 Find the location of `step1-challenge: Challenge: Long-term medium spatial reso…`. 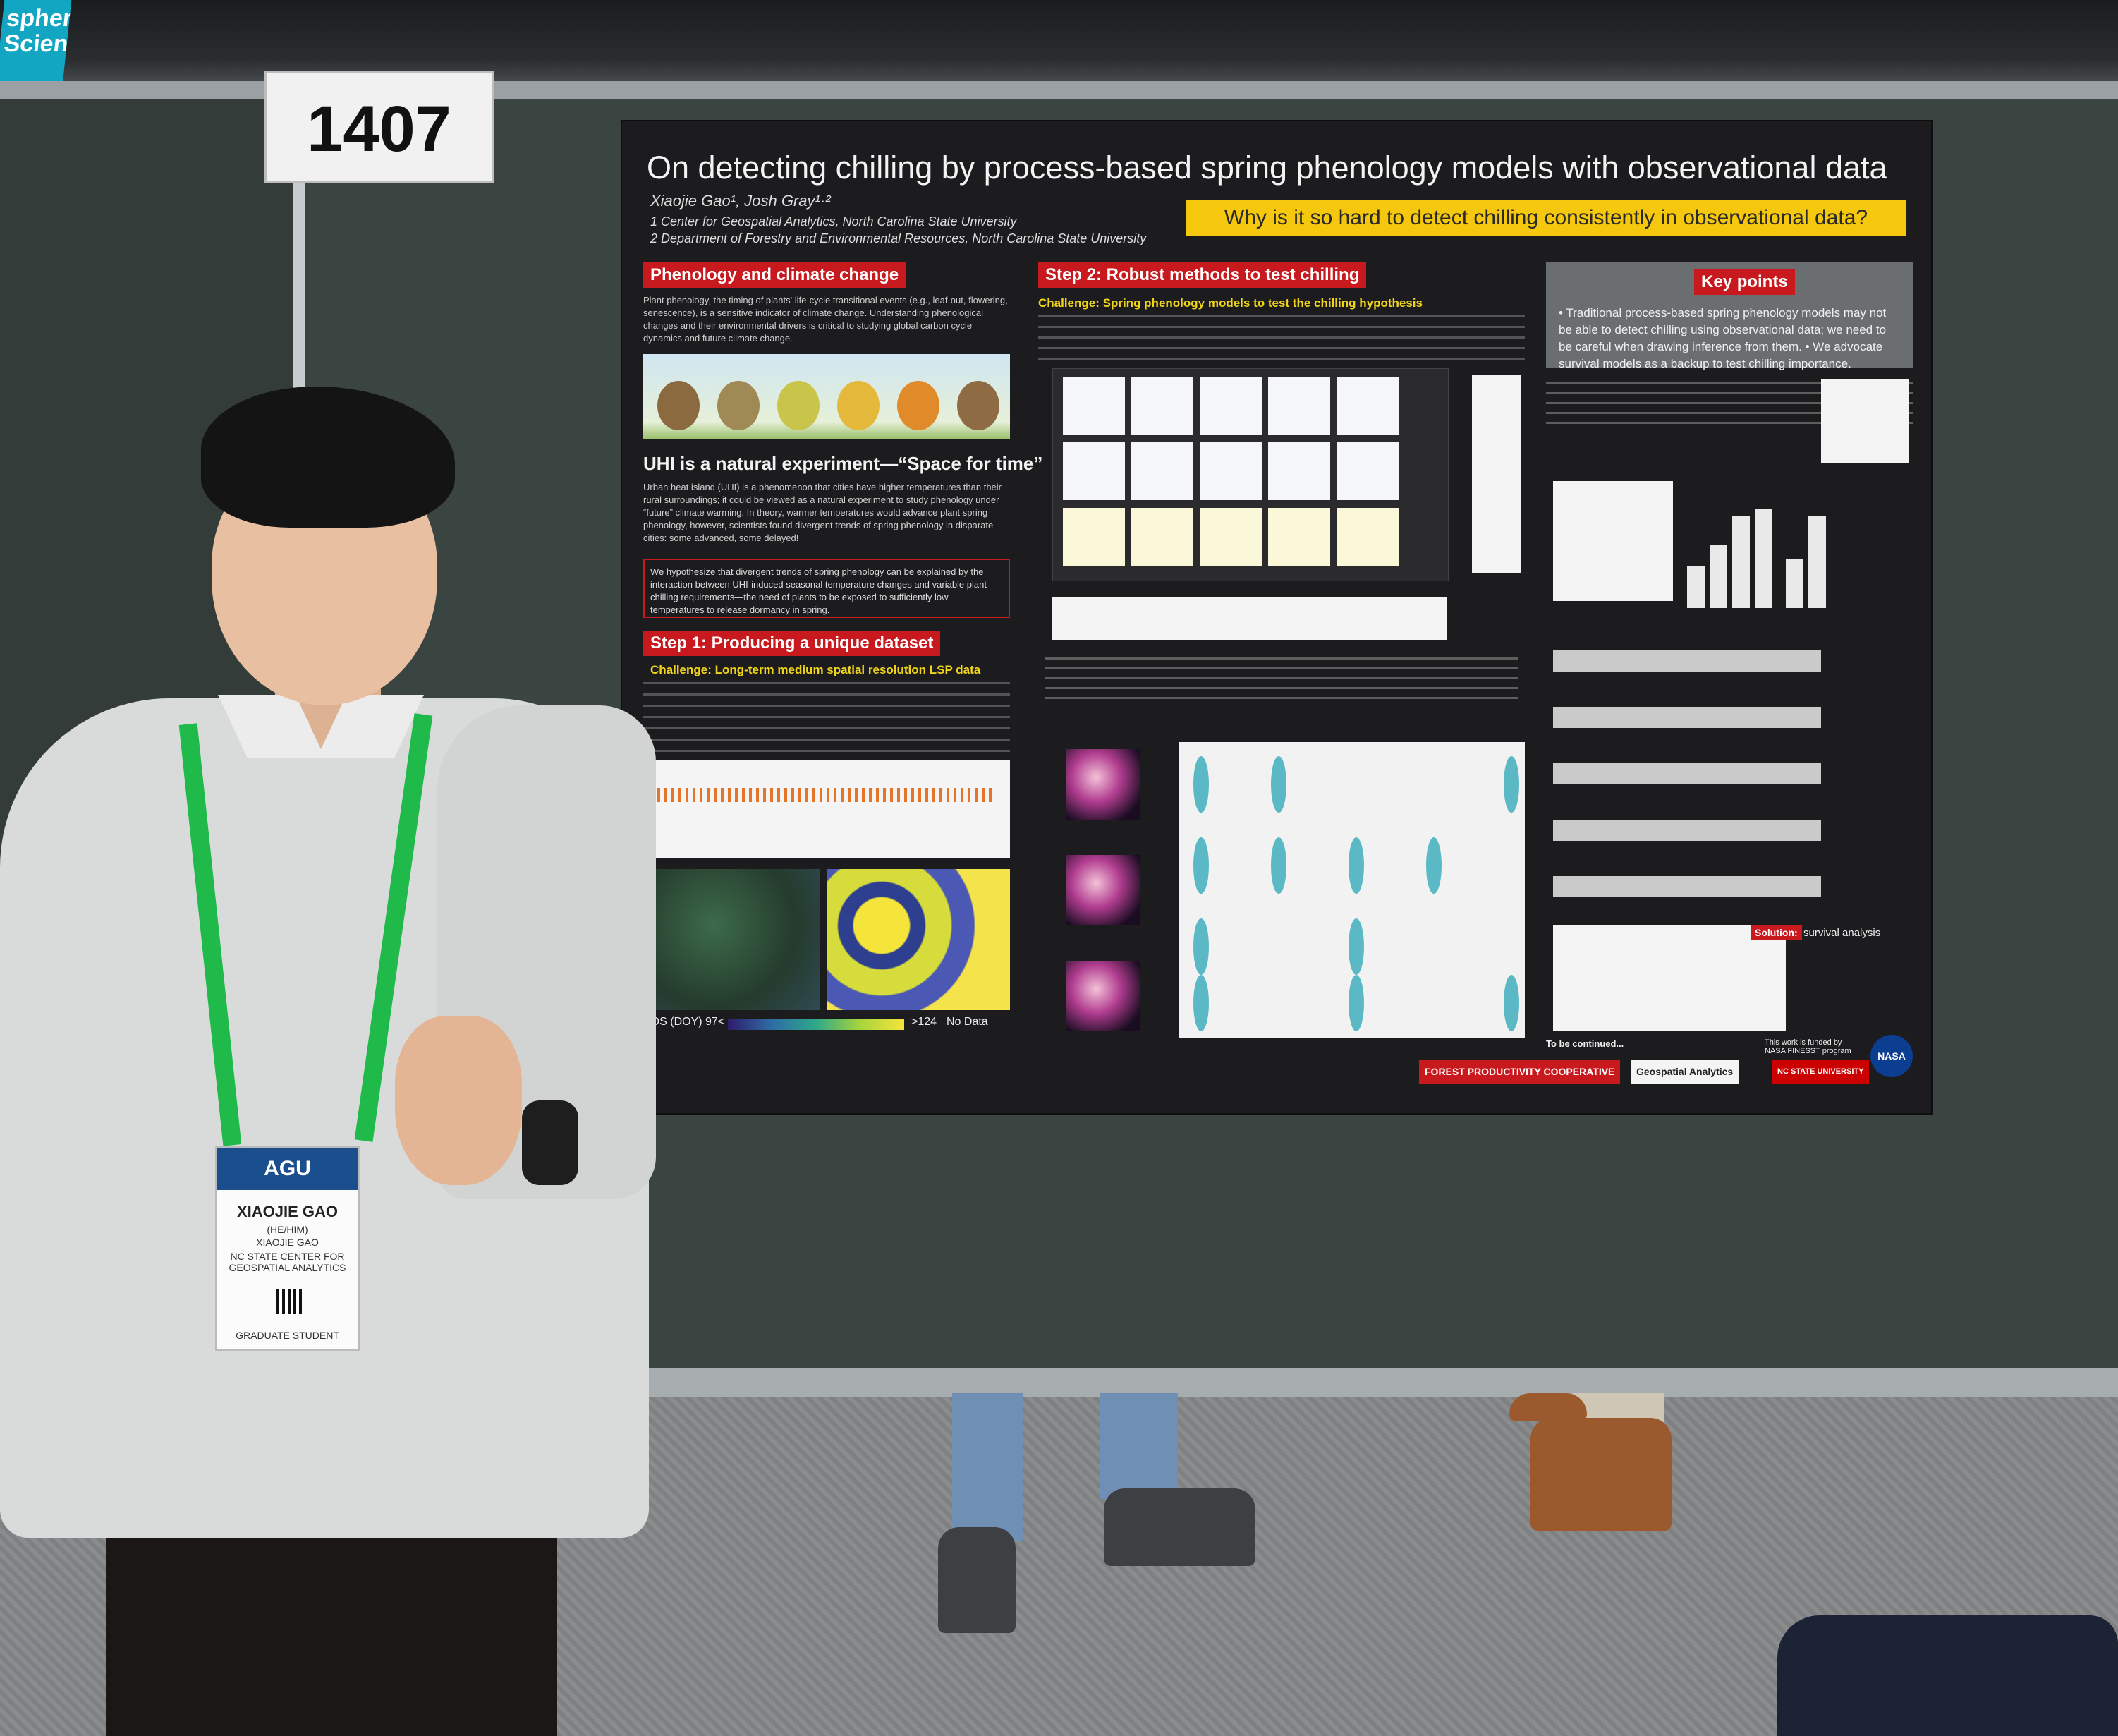

step1-challenge: Challenge: Long-term medium spatial reso… is located at coordinates (815, 669).